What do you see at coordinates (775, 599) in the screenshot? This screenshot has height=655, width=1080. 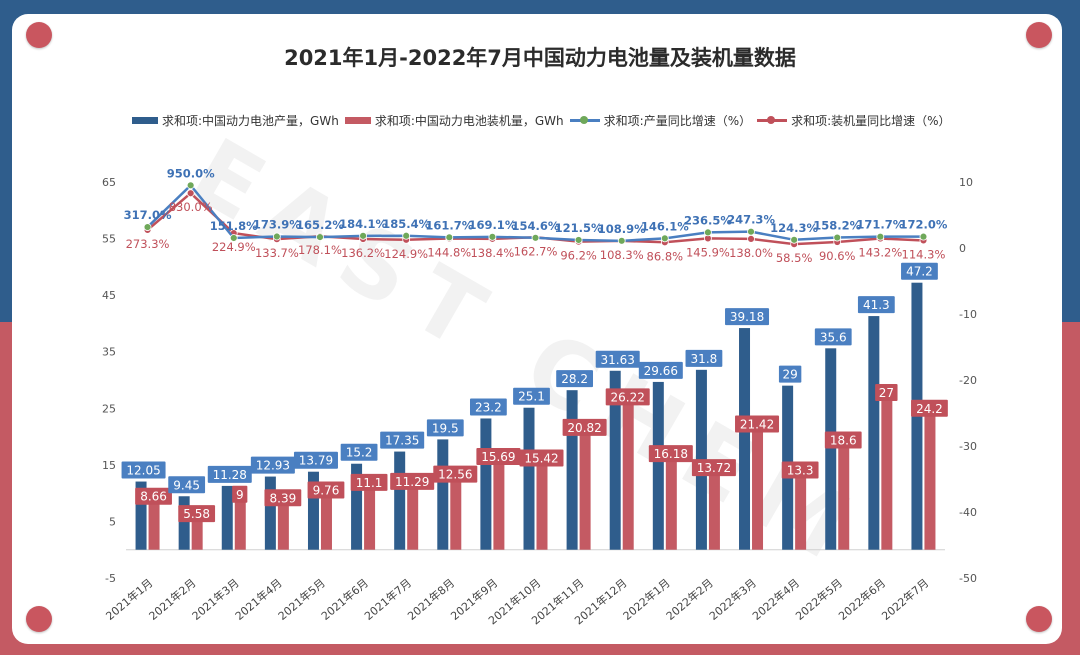 I see `x-axis-tick-label: 2022年4月` at bounding box center [775, 599].